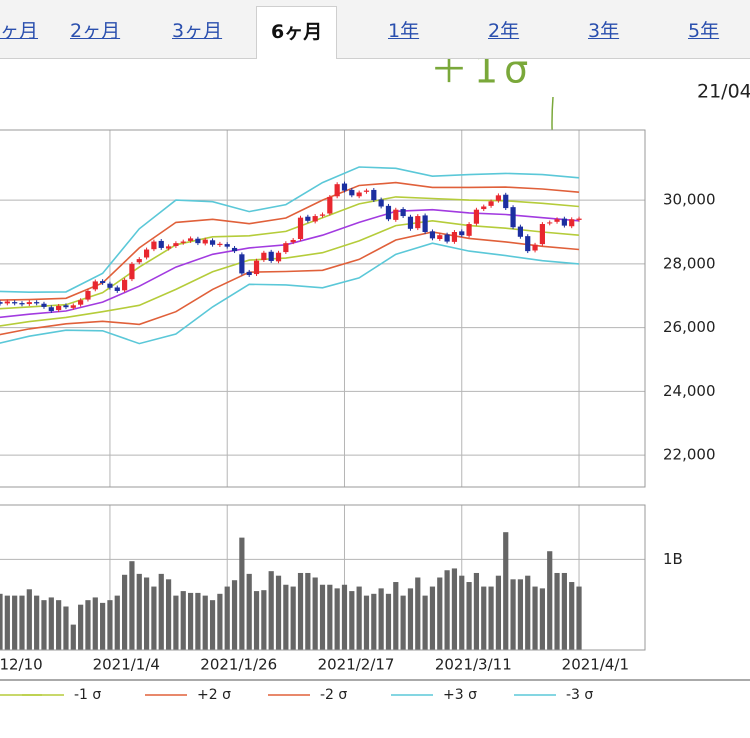  What do you see at coordinates (333, 695) in the screenshot?
I see `legend-label: -2 σ` at bounding box center [333, 695].